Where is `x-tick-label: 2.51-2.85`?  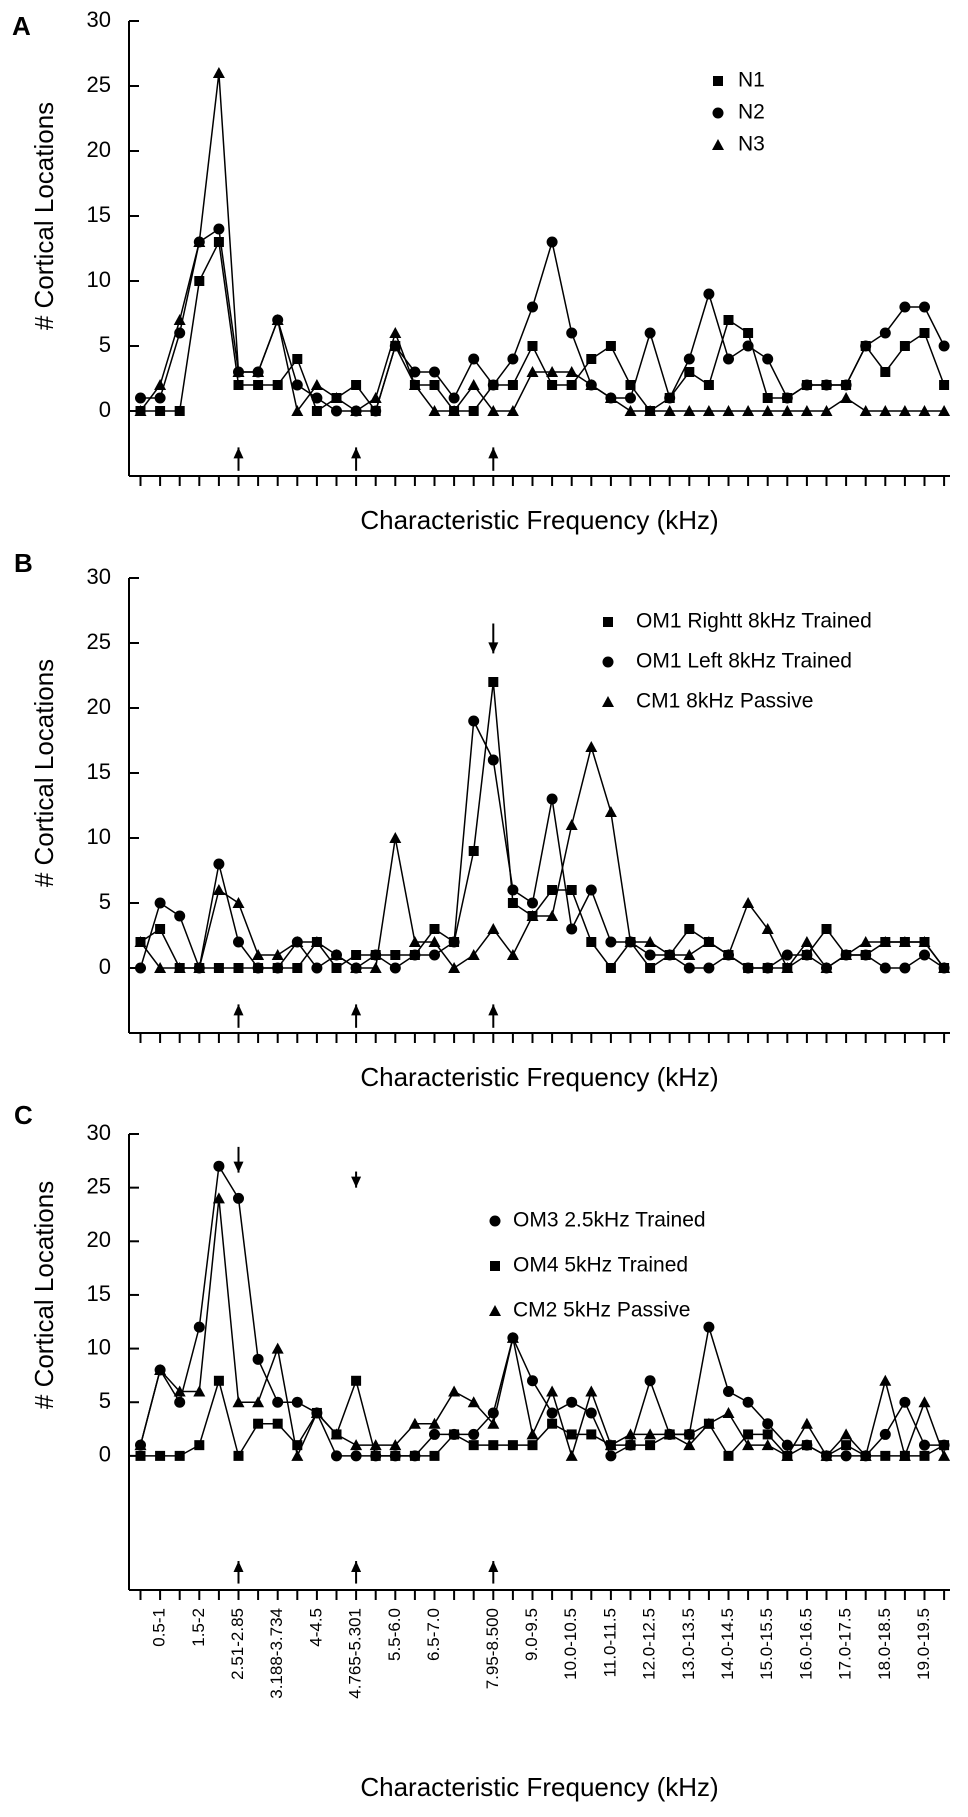 x-tick-label: 2.51-2.85 is located at coordinates (237, 1644).